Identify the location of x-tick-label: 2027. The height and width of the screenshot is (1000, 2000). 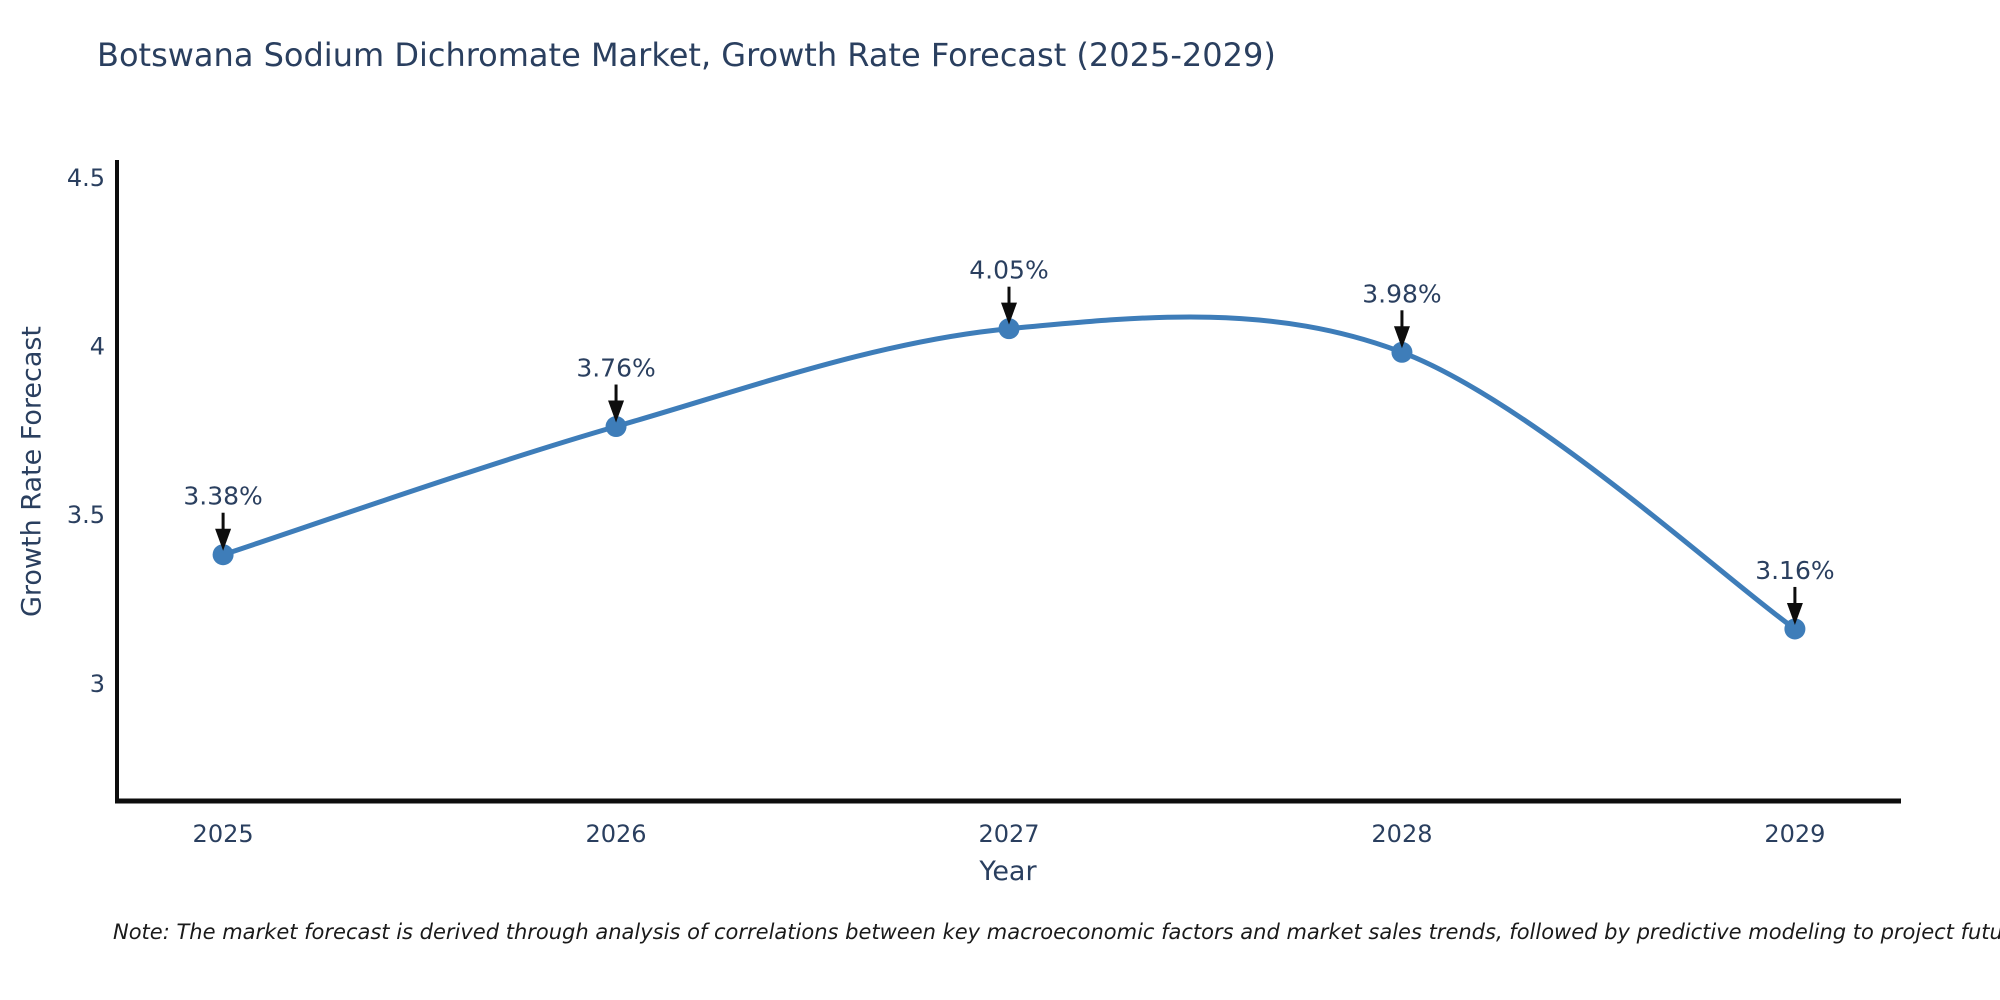
(1008, 834).